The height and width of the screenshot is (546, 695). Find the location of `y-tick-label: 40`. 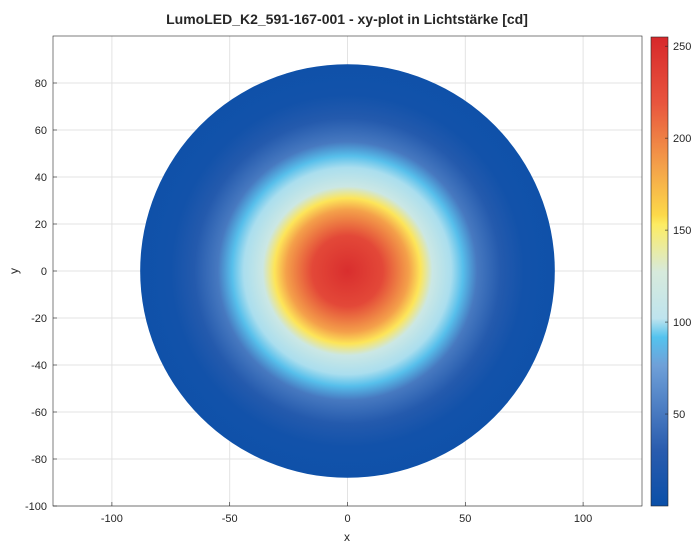

y-tick-label: 40 is located at coordinates (41, 178).